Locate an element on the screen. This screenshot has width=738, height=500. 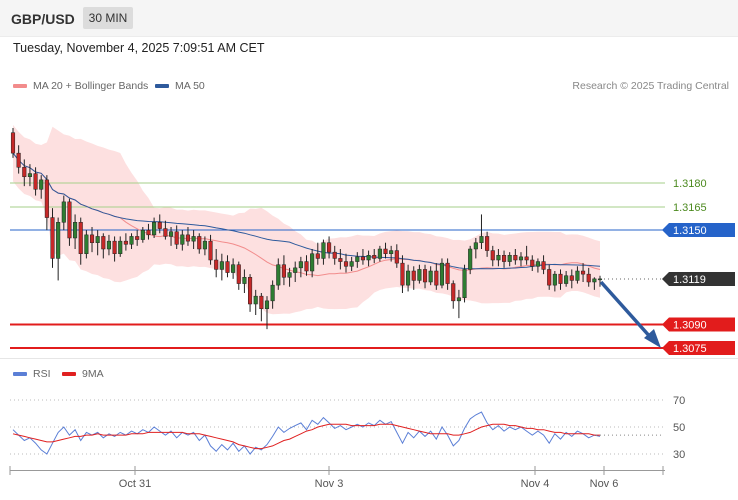
rsi-ma-line is located at coordinates (306, 436).